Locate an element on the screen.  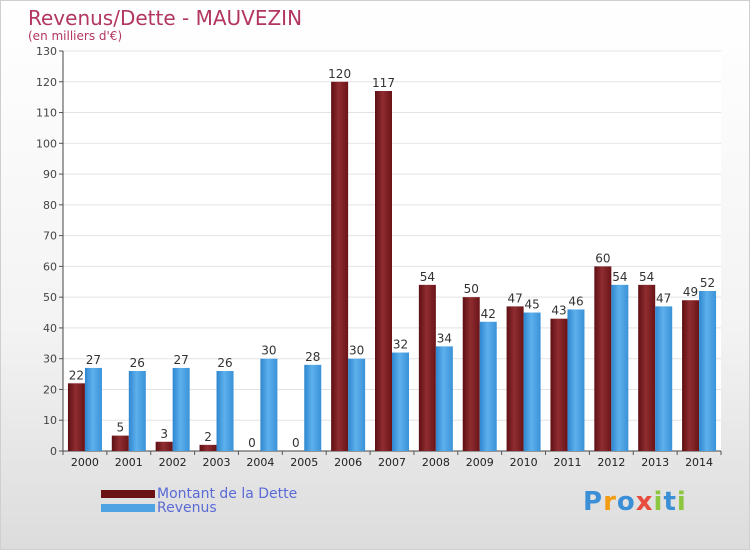
x-tick-label: 2006 is located at coordinates (348, 462).